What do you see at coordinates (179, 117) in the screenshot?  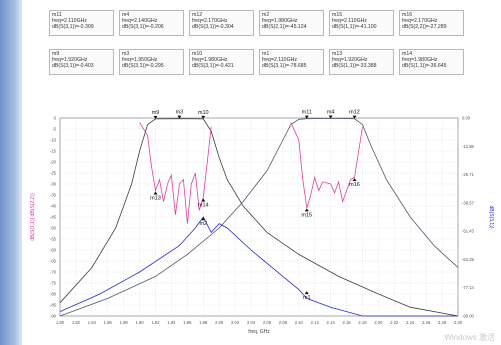 I see `marker-m3` at bounding box center [179, 117].